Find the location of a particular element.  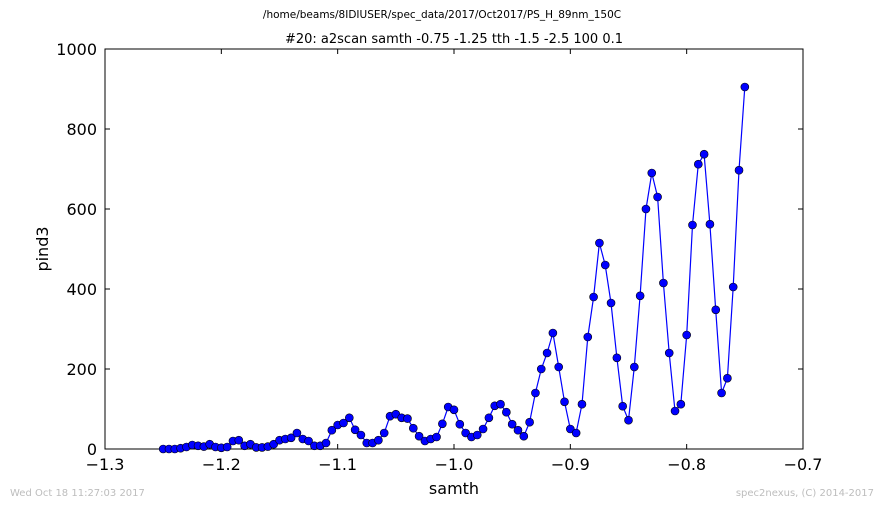

timestamp-label: Wed Oct 18 11:27:03 2017 is located at coordinates (77, 493).